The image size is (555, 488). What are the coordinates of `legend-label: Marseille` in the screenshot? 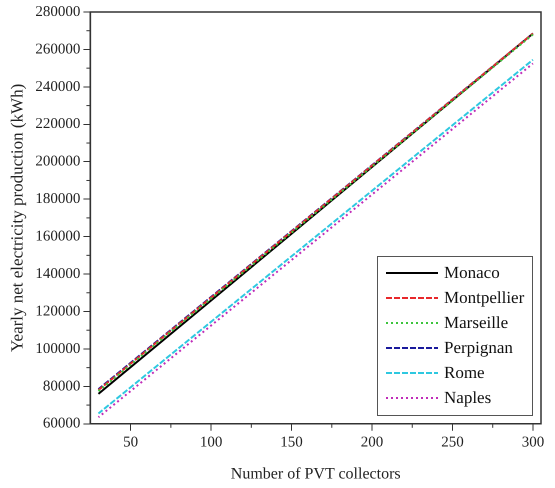 It's located at (476, 323).